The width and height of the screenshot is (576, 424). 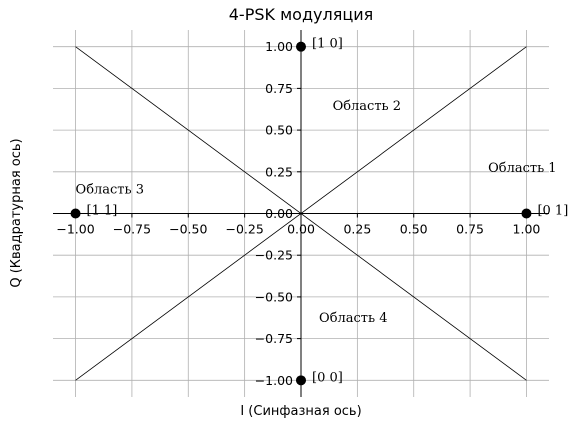 I want to click on x-tick-label: −0.50, so click(x=188, y=229).